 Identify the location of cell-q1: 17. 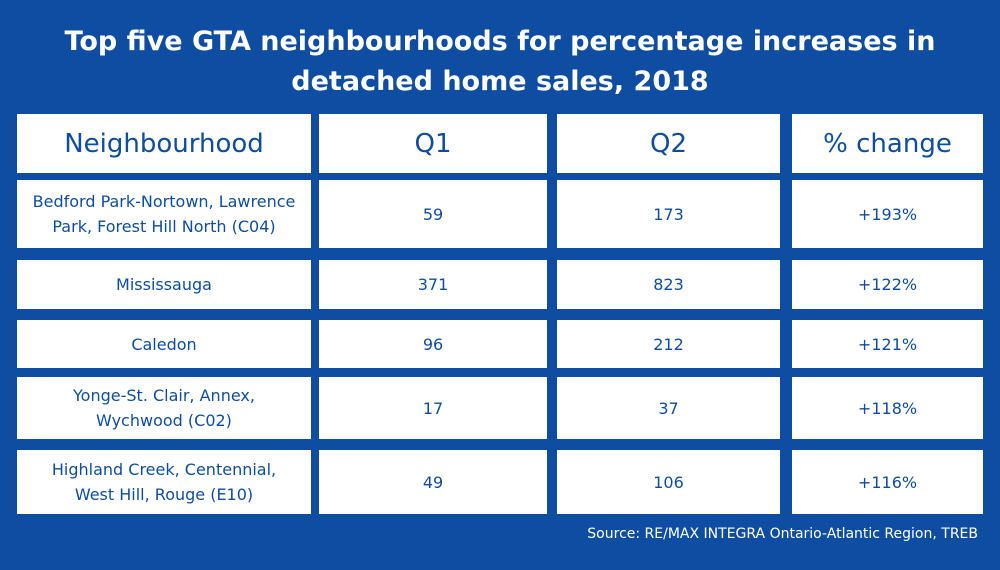
(433, 408).